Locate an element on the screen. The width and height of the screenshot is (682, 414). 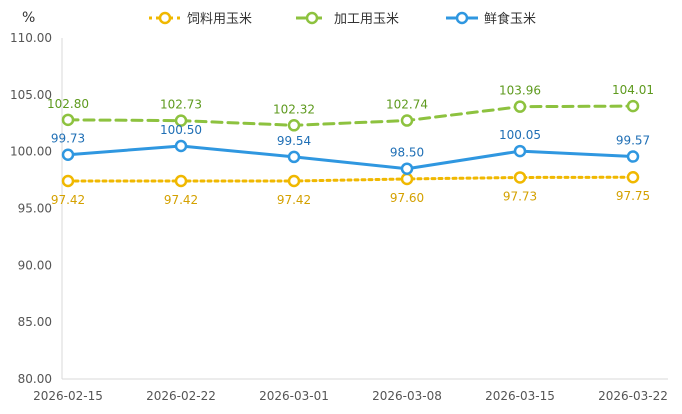
data-label: 100.50 is located at coordinates (181, 130).